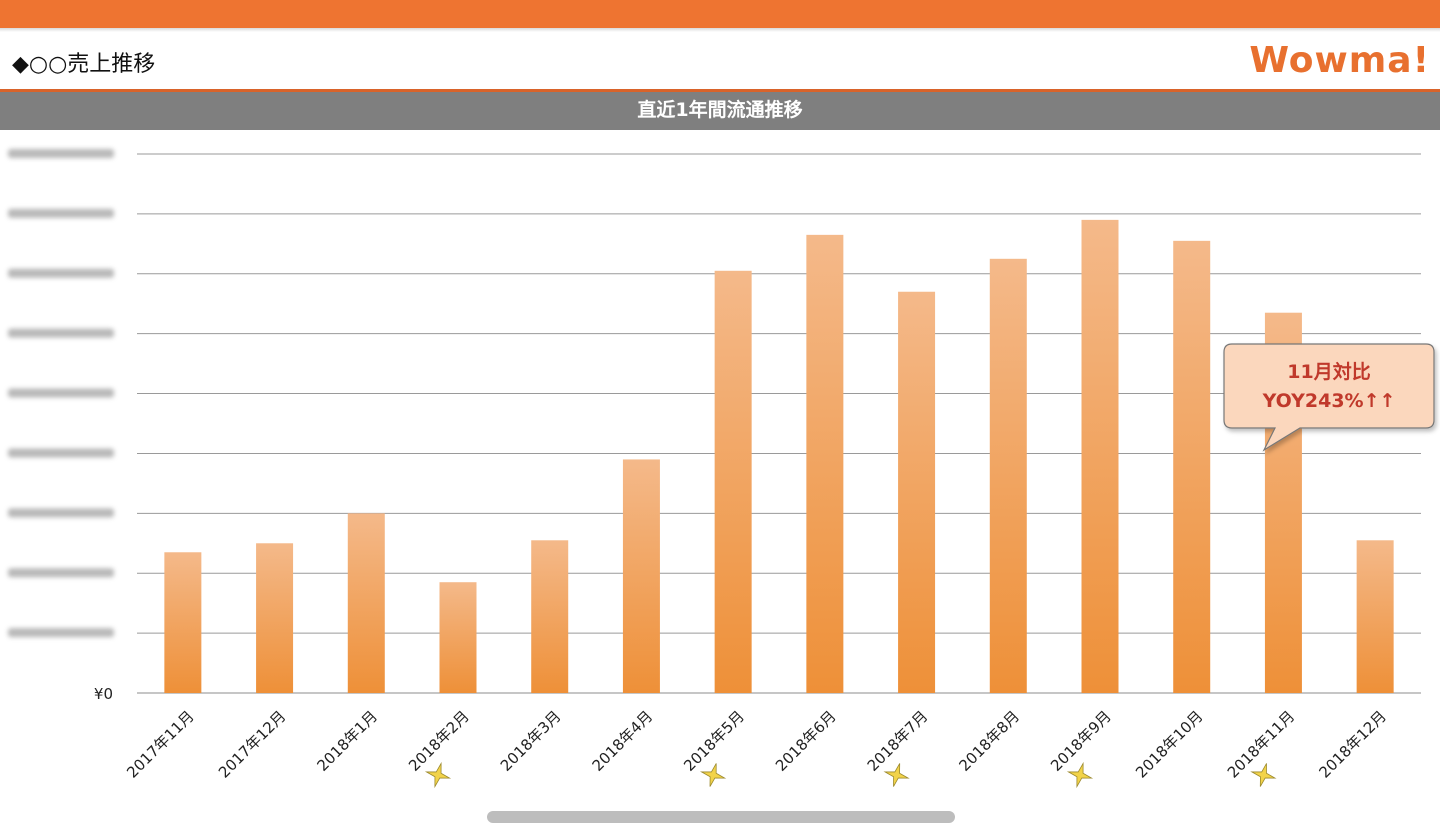 This screenshot has height=840, width=1440. What do you see at coordinates (720, 14) in the screenshot?
I see `top-accent-bar` at bounding box center [720, 14].